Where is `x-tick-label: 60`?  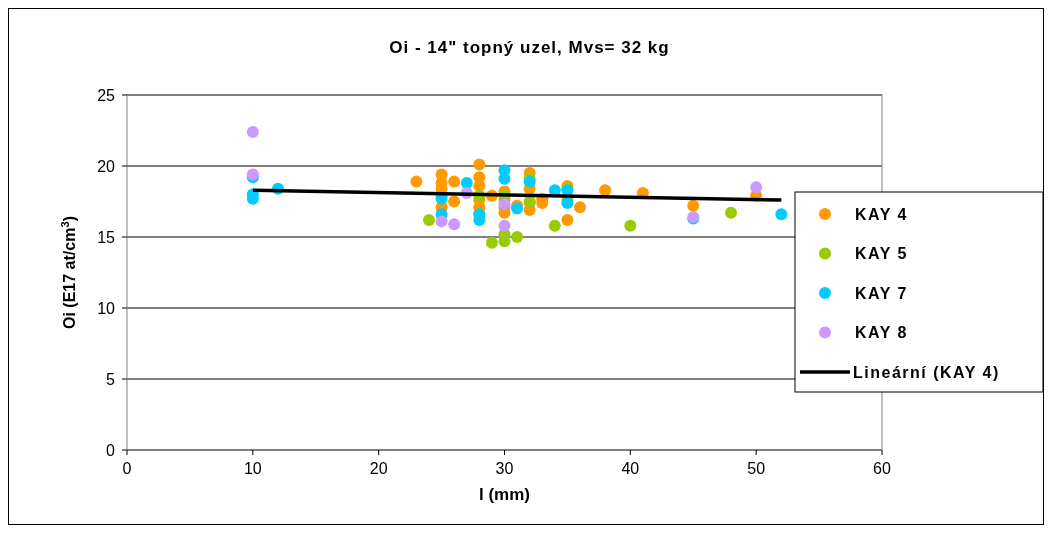 x-tick-label: 60 is located at coordinates (882, 468).